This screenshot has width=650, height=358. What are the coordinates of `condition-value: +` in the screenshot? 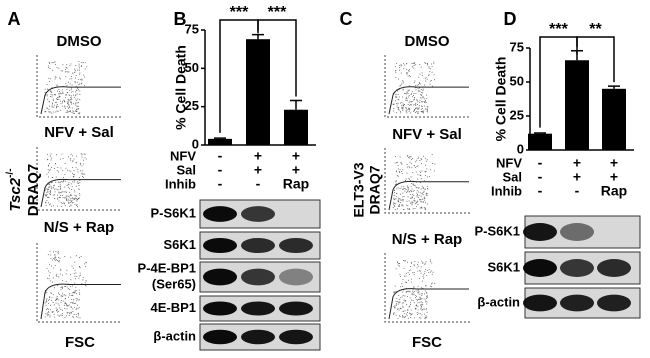 It's located at (296, 156).